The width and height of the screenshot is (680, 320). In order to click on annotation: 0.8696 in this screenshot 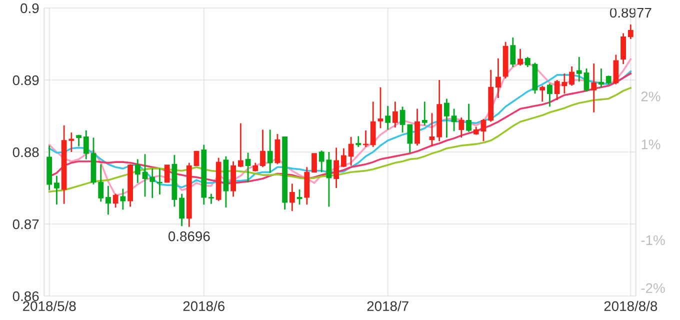, I will do `click(189, 236)`.